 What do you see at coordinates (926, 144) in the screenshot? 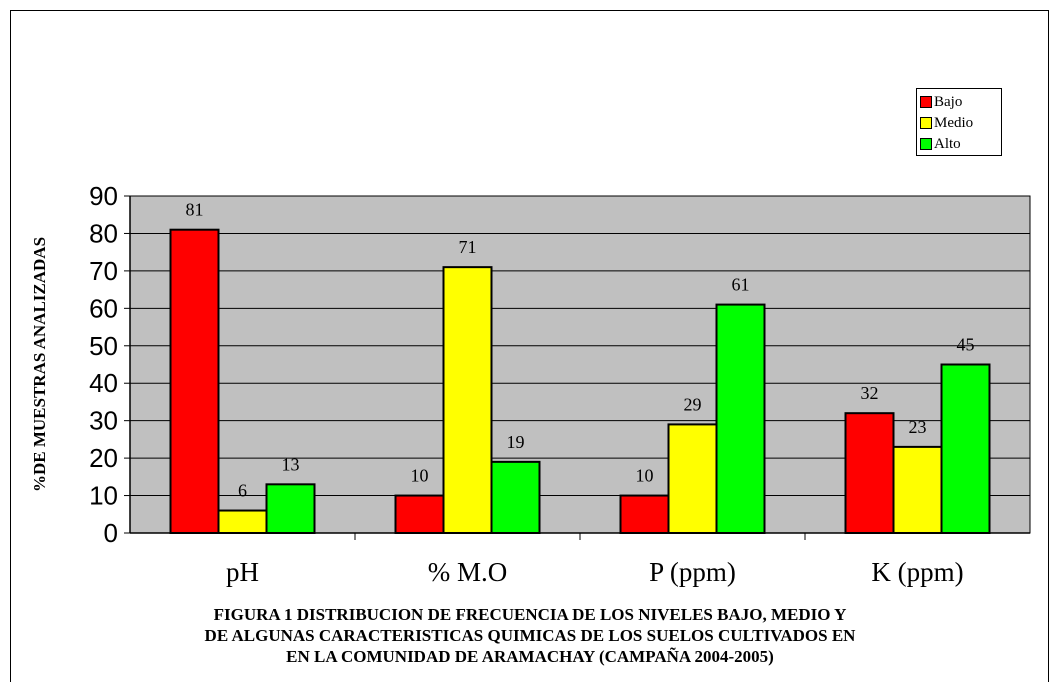
I see `legend-swatch-alto` at bounding box center [926, 144].